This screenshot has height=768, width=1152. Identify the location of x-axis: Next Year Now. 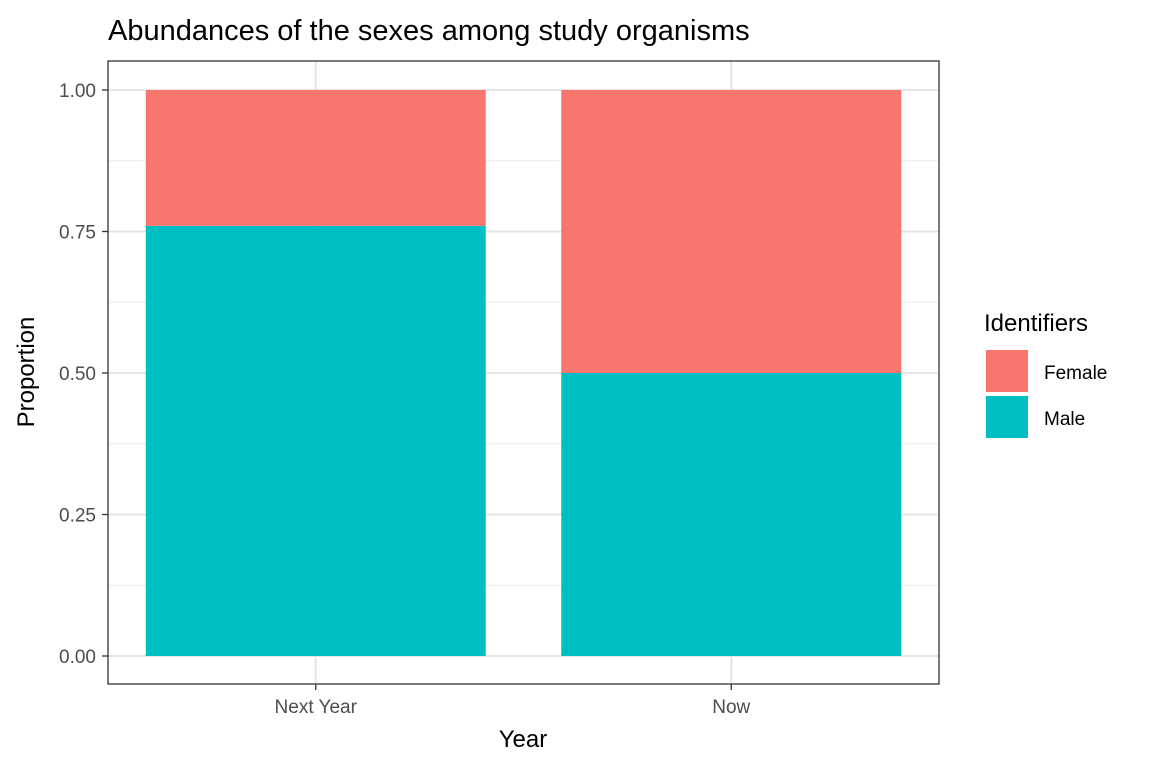
(513, 701).